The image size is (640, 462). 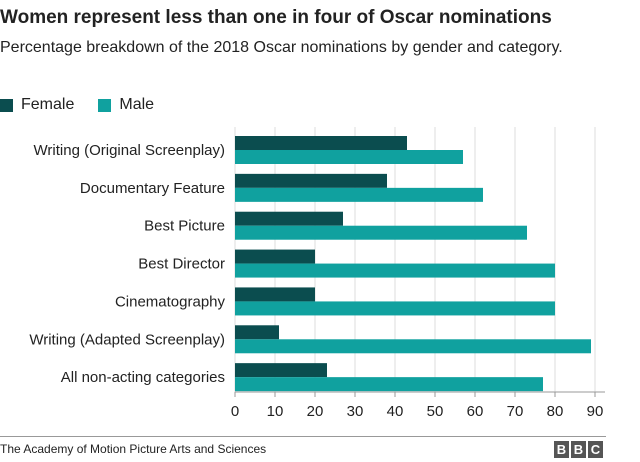 I want to click on x-tick-label: 70, so click(x=515, y=411).